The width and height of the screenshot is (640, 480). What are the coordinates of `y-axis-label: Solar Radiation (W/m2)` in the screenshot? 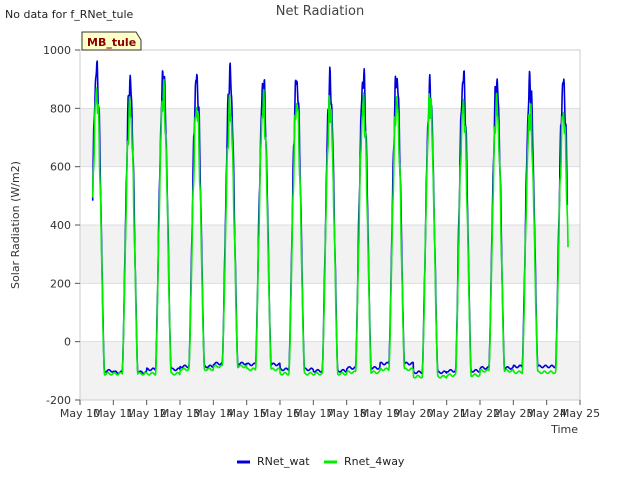 It's located at (15, 225).